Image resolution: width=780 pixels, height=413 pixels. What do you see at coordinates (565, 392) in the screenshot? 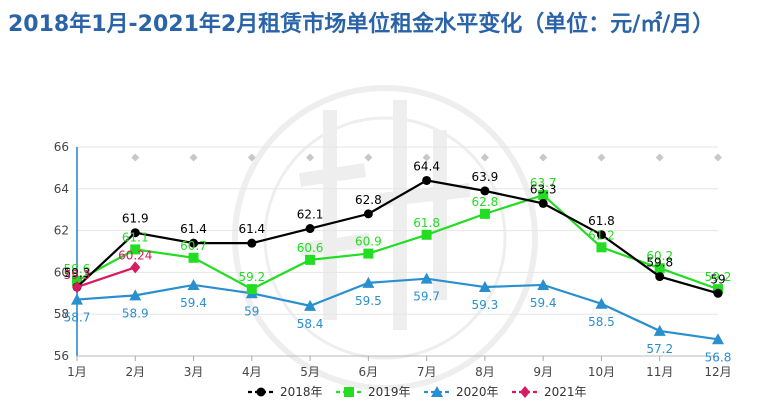
I see `legend-label: 2021年` at bounding box center [565, 392].